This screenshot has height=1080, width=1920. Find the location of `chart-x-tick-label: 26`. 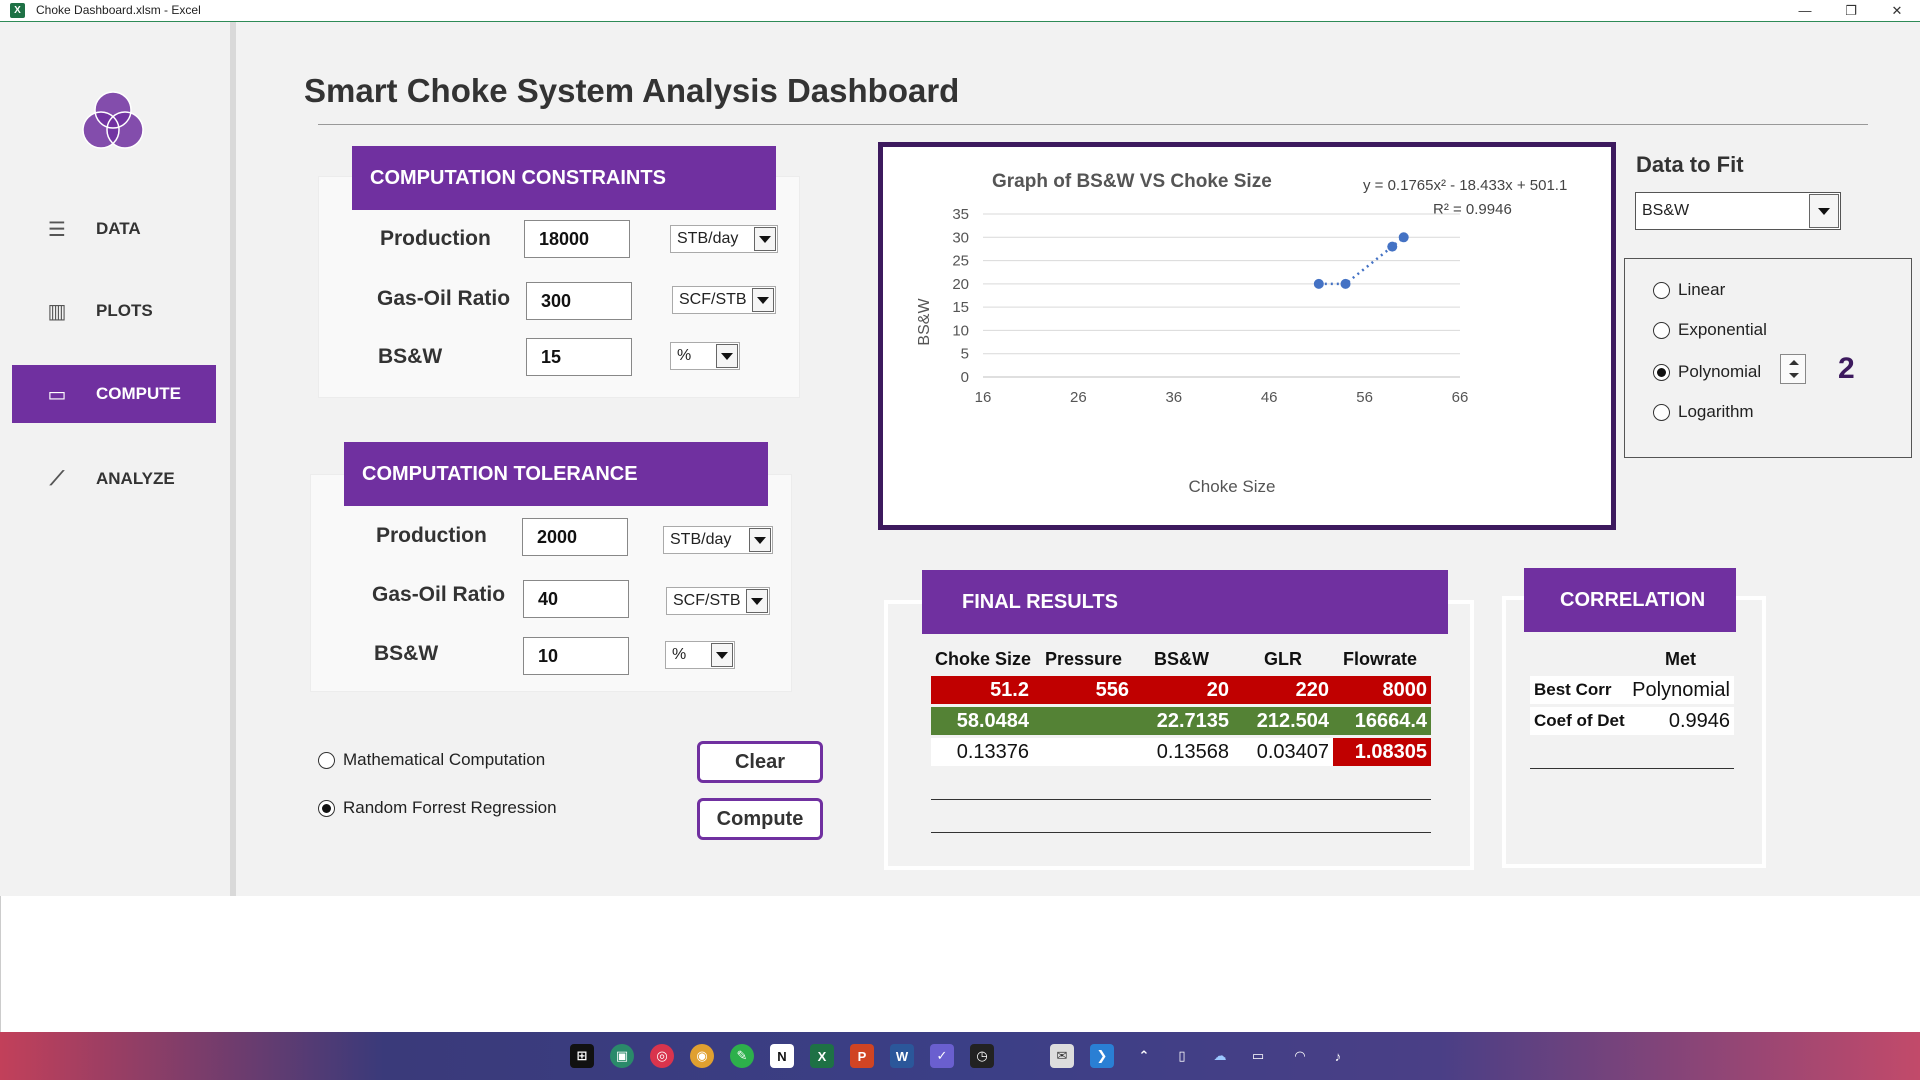

chart-x-tick-label: 26 is located at coordinates (1078, 397).